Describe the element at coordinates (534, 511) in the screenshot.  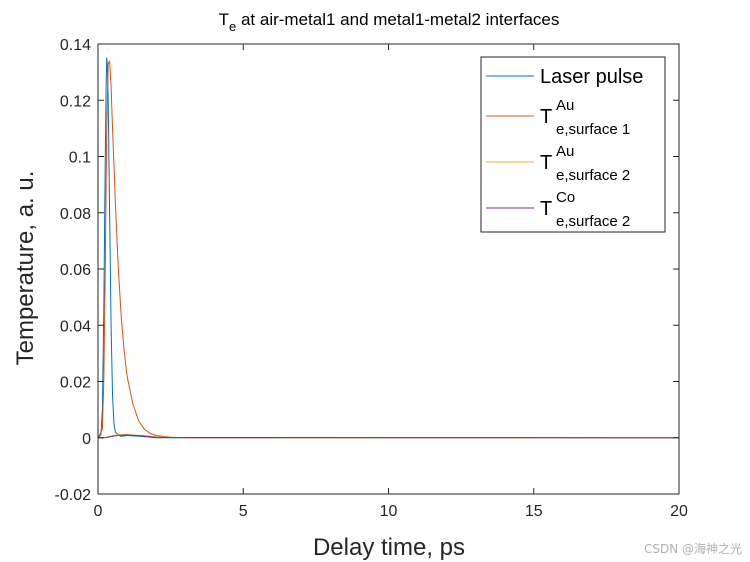
I see `x-tick-label: 15` at that location.